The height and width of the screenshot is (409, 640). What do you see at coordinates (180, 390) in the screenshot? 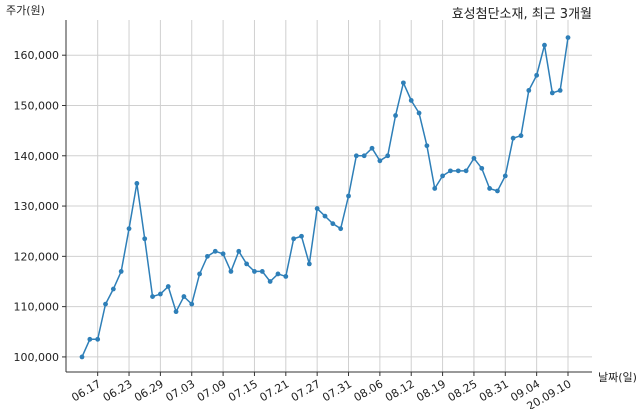
I see `x-tick-label: 07.03` at bounding box center [180, 390].